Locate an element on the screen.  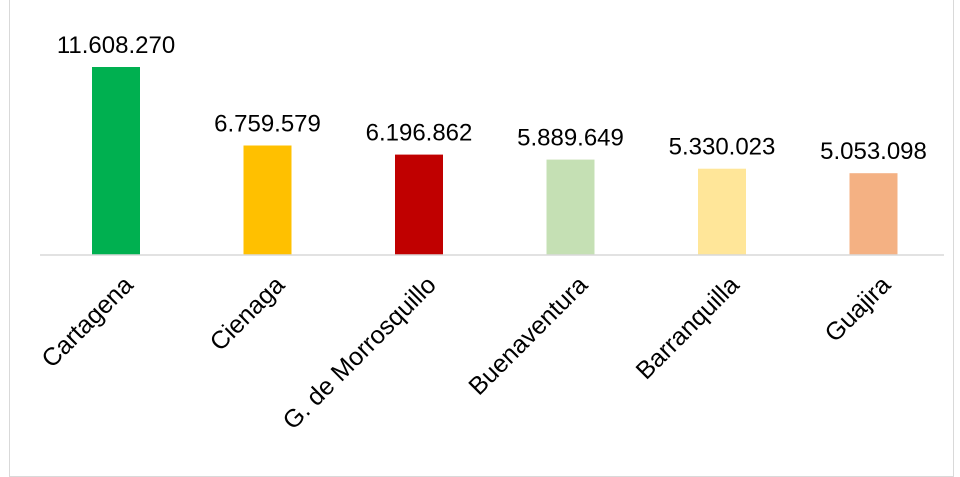
category-label-3: G. de Morrosquillo is located at coordinates (359, 353).